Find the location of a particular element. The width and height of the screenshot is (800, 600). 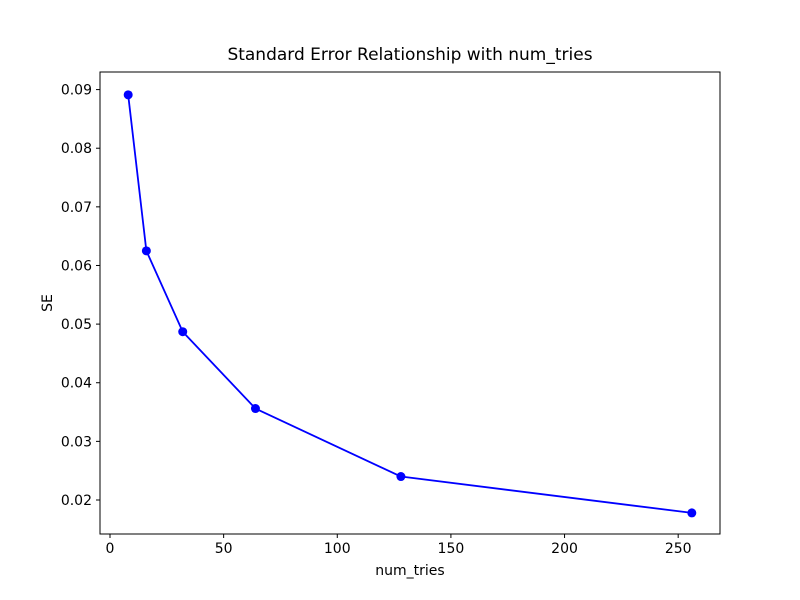

x-tick-label: 250 is located at coordinates (678, 549).